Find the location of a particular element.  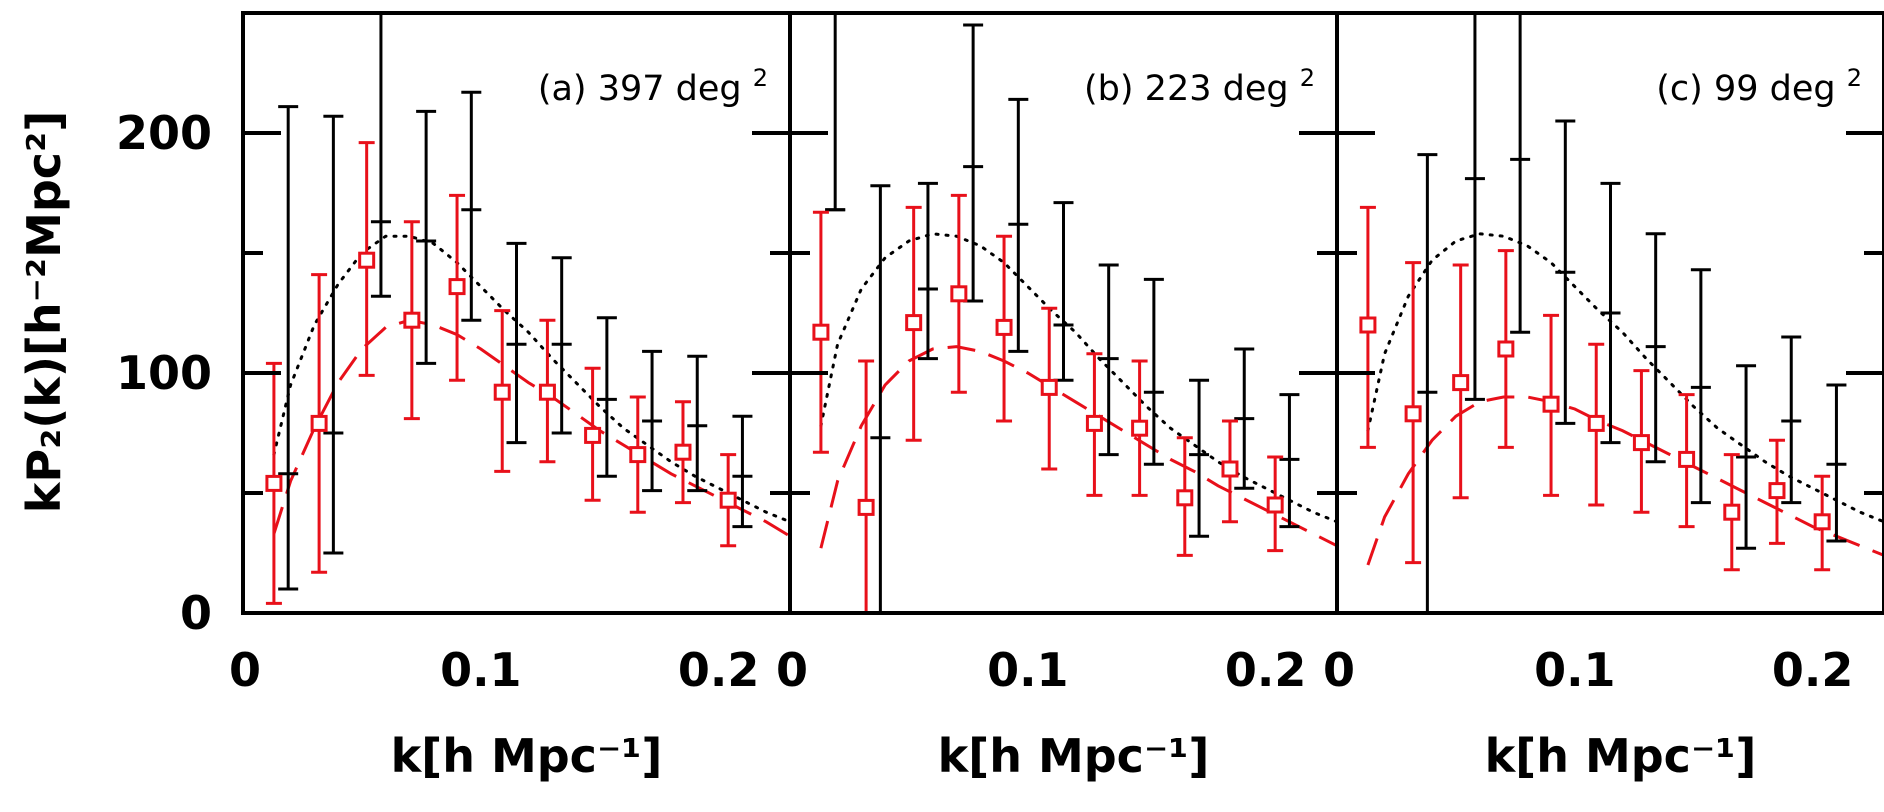

panel-label-text: (a) 397 deg is located at coordinates (645, 89).